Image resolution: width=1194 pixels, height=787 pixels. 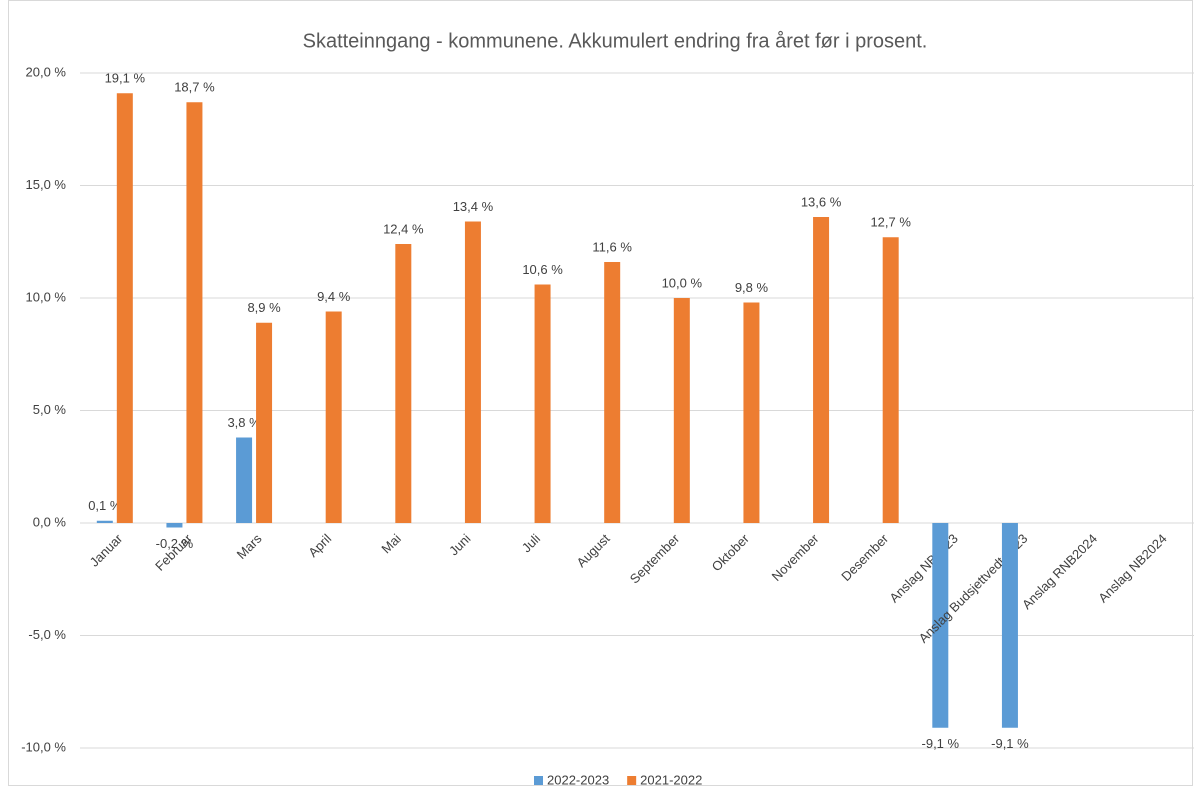 What do you see at coordinates (578, 779) in the screenshot?
I see `legend-label: 2022-2023` at bounding box center [578, 779].